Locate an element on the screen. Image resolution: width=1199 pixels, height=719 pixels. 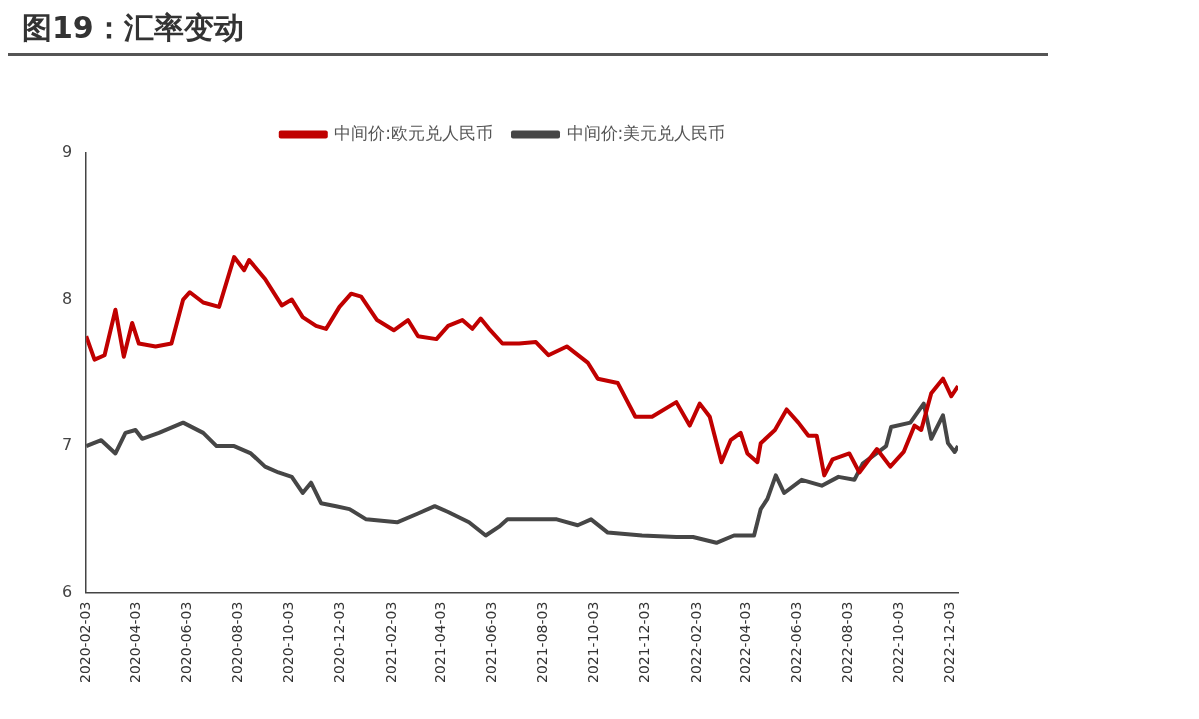
y-tick-label: 9 is located at coordinates (67, 152).